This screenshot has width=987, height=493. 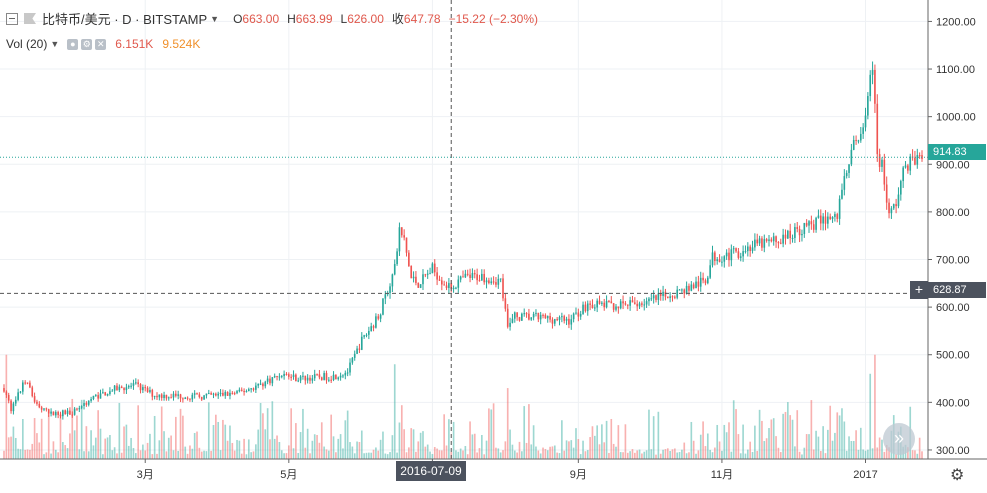 What do you see at coordinates (87, 44) in the screenshot?
I see `gear-icon: ⚙` at bounding box center [87, 44].